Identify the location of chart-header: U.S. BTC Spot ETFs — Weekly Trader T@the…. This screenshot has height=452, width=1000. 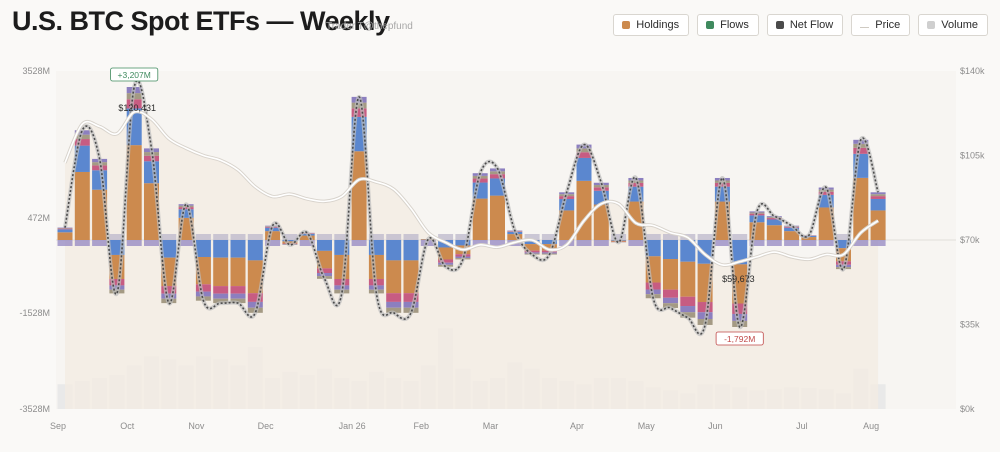
(500, 26).